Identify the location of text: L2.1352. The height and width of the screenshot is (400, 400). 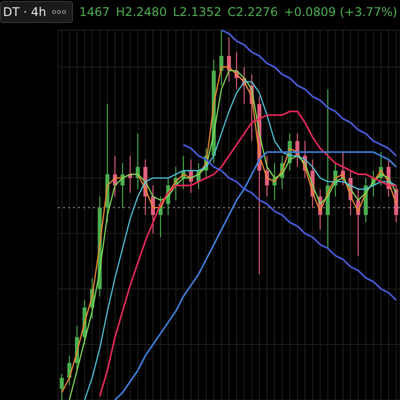
(197, 12).